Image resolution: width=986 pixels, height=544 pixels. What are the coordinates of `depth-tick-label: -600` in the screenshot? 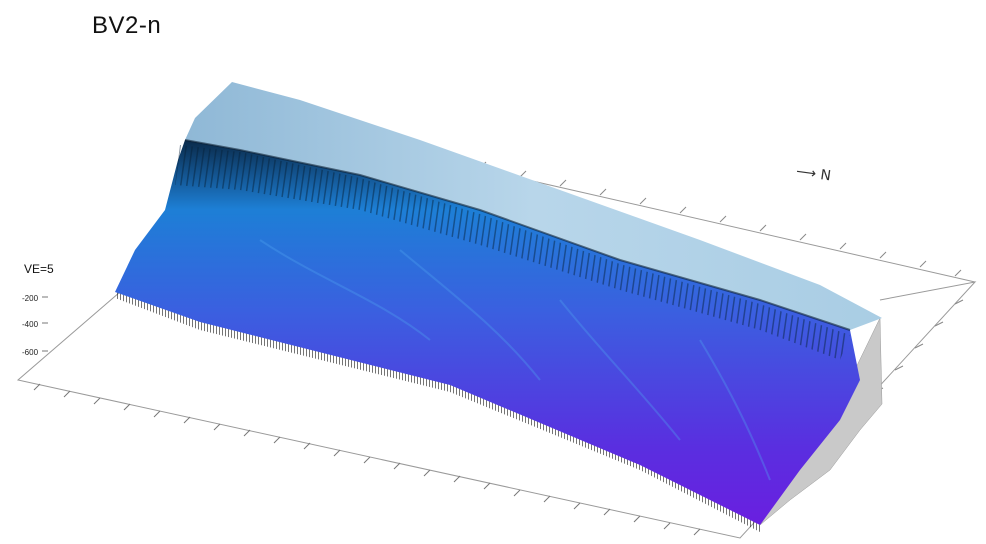 It's located at (30, 352).